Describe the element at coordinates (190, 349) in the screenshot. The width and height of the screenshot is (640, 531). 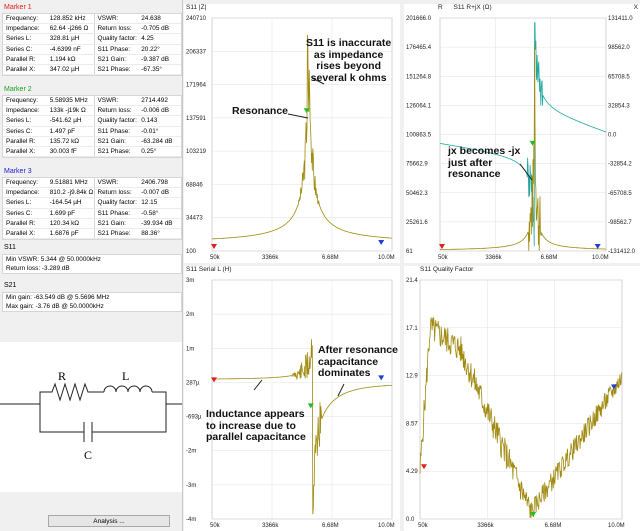
I see `y-tick-label: 1m` at that location.